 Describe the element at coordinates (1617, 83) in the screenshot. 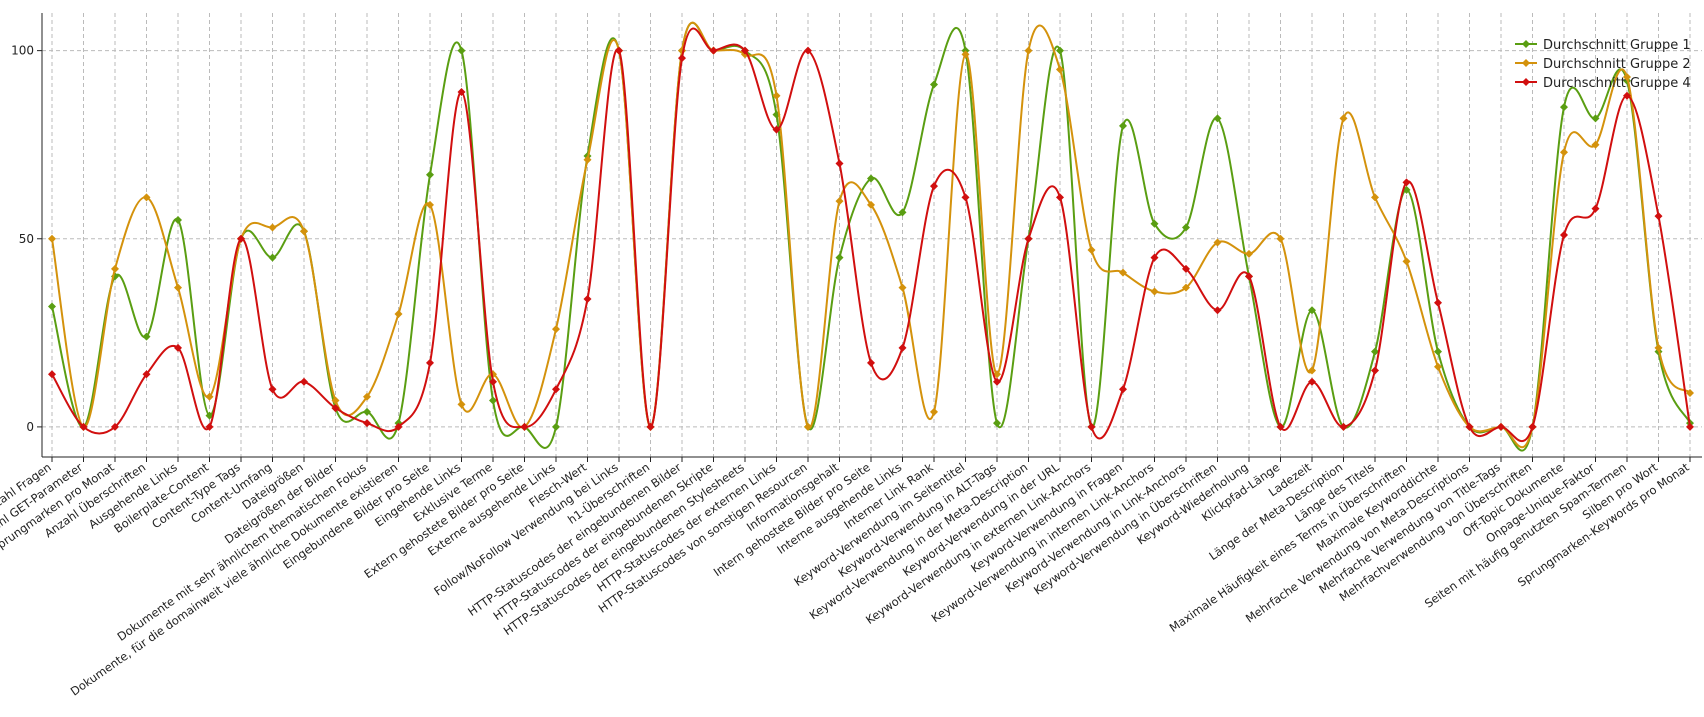

I see `legend-label: Durchschnitt Gruppe 4` at that location.